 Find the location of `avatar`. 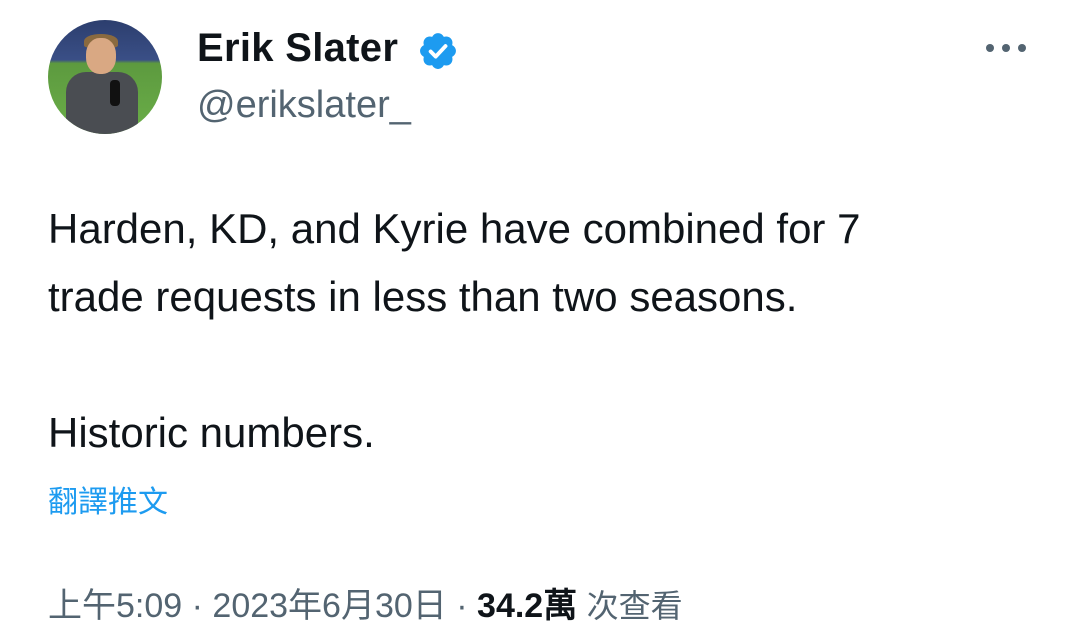

avatar is located at coordinates (105, 77).